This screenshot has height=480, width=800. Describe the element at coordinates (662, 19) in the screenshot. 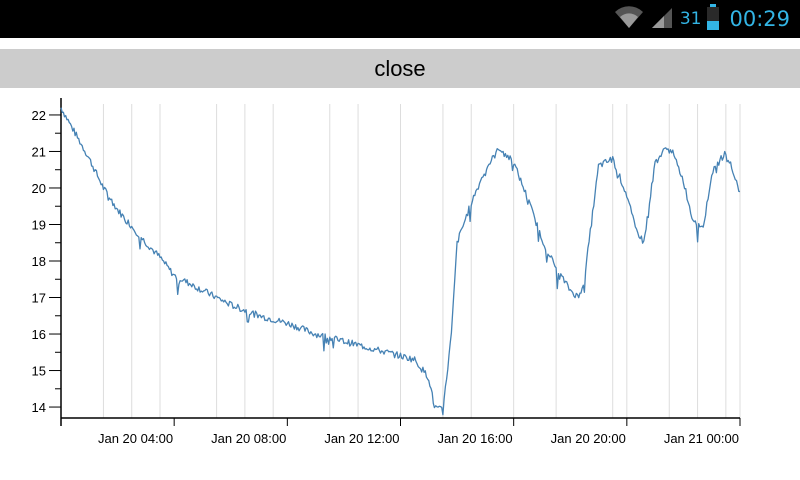

I see `signal-icon` at that location.